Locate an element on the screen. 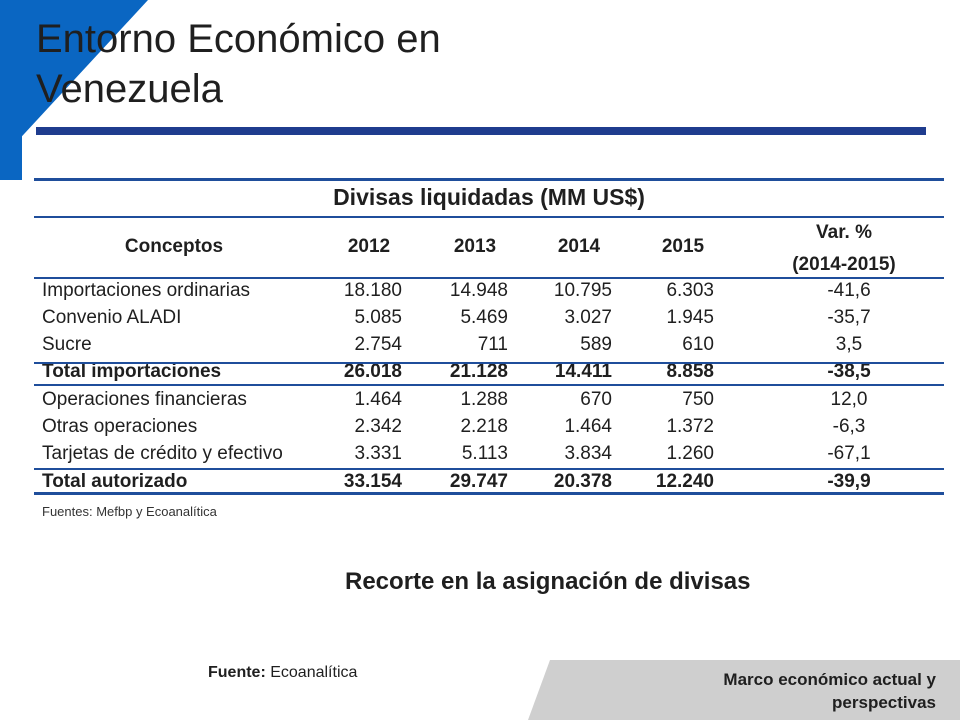  source-value: Ecoanalítica is located at coordinates (314, 672).